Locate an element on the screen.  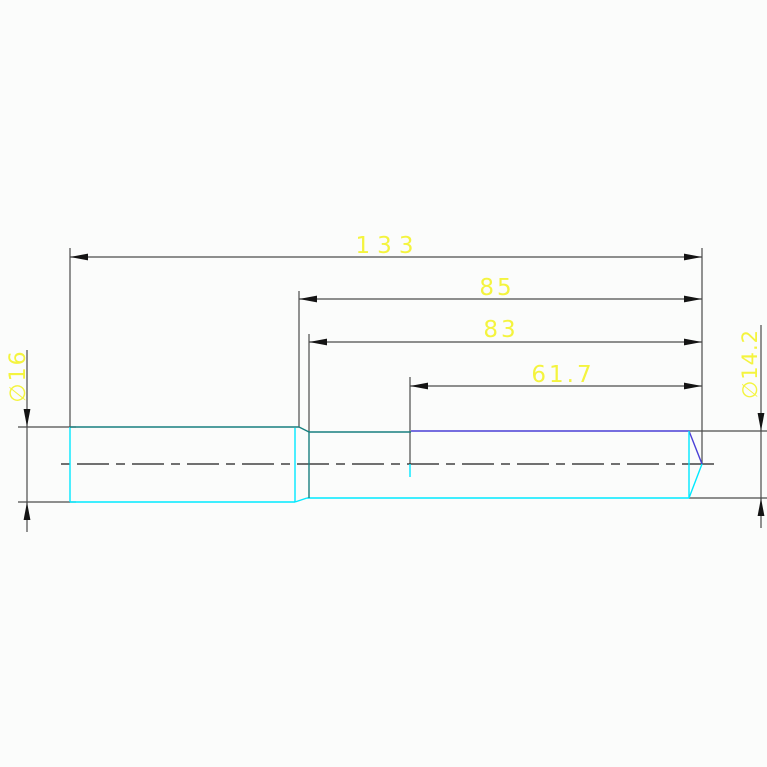
arrow-85-right-icon is located at coordinates (693, 299).